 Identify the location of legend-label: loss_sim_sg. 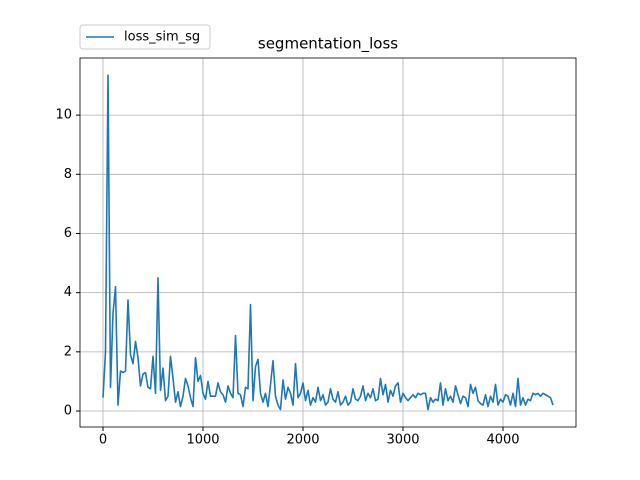
(162, 37).